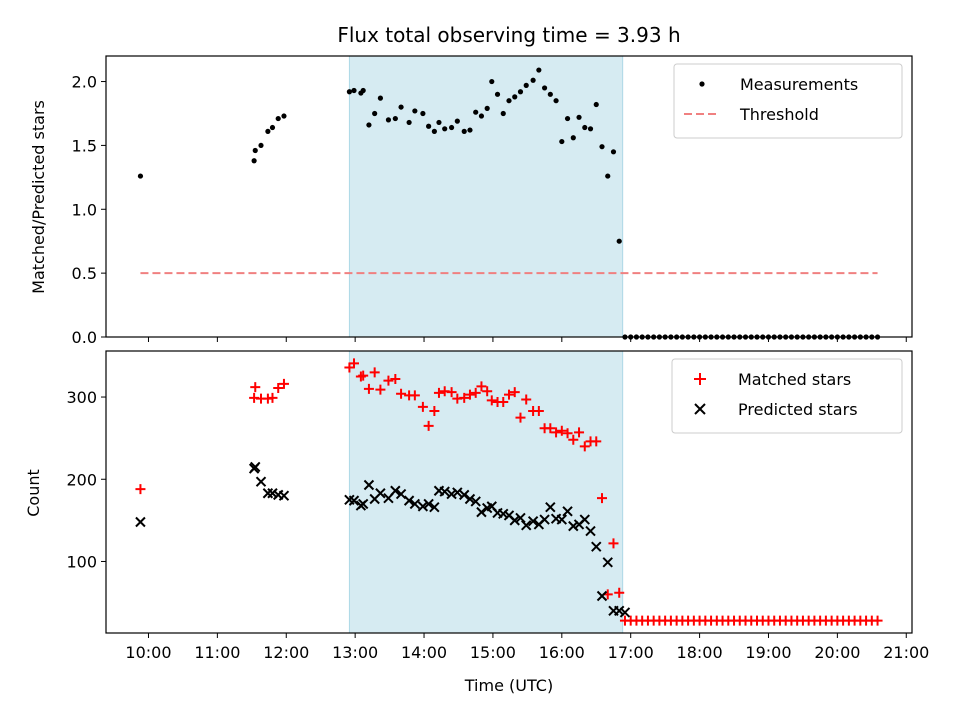  What do you see at coordinates (84, 145) in the screenshot?
I see `y-tick-label: 1.5` at bounding box center [84, 145].